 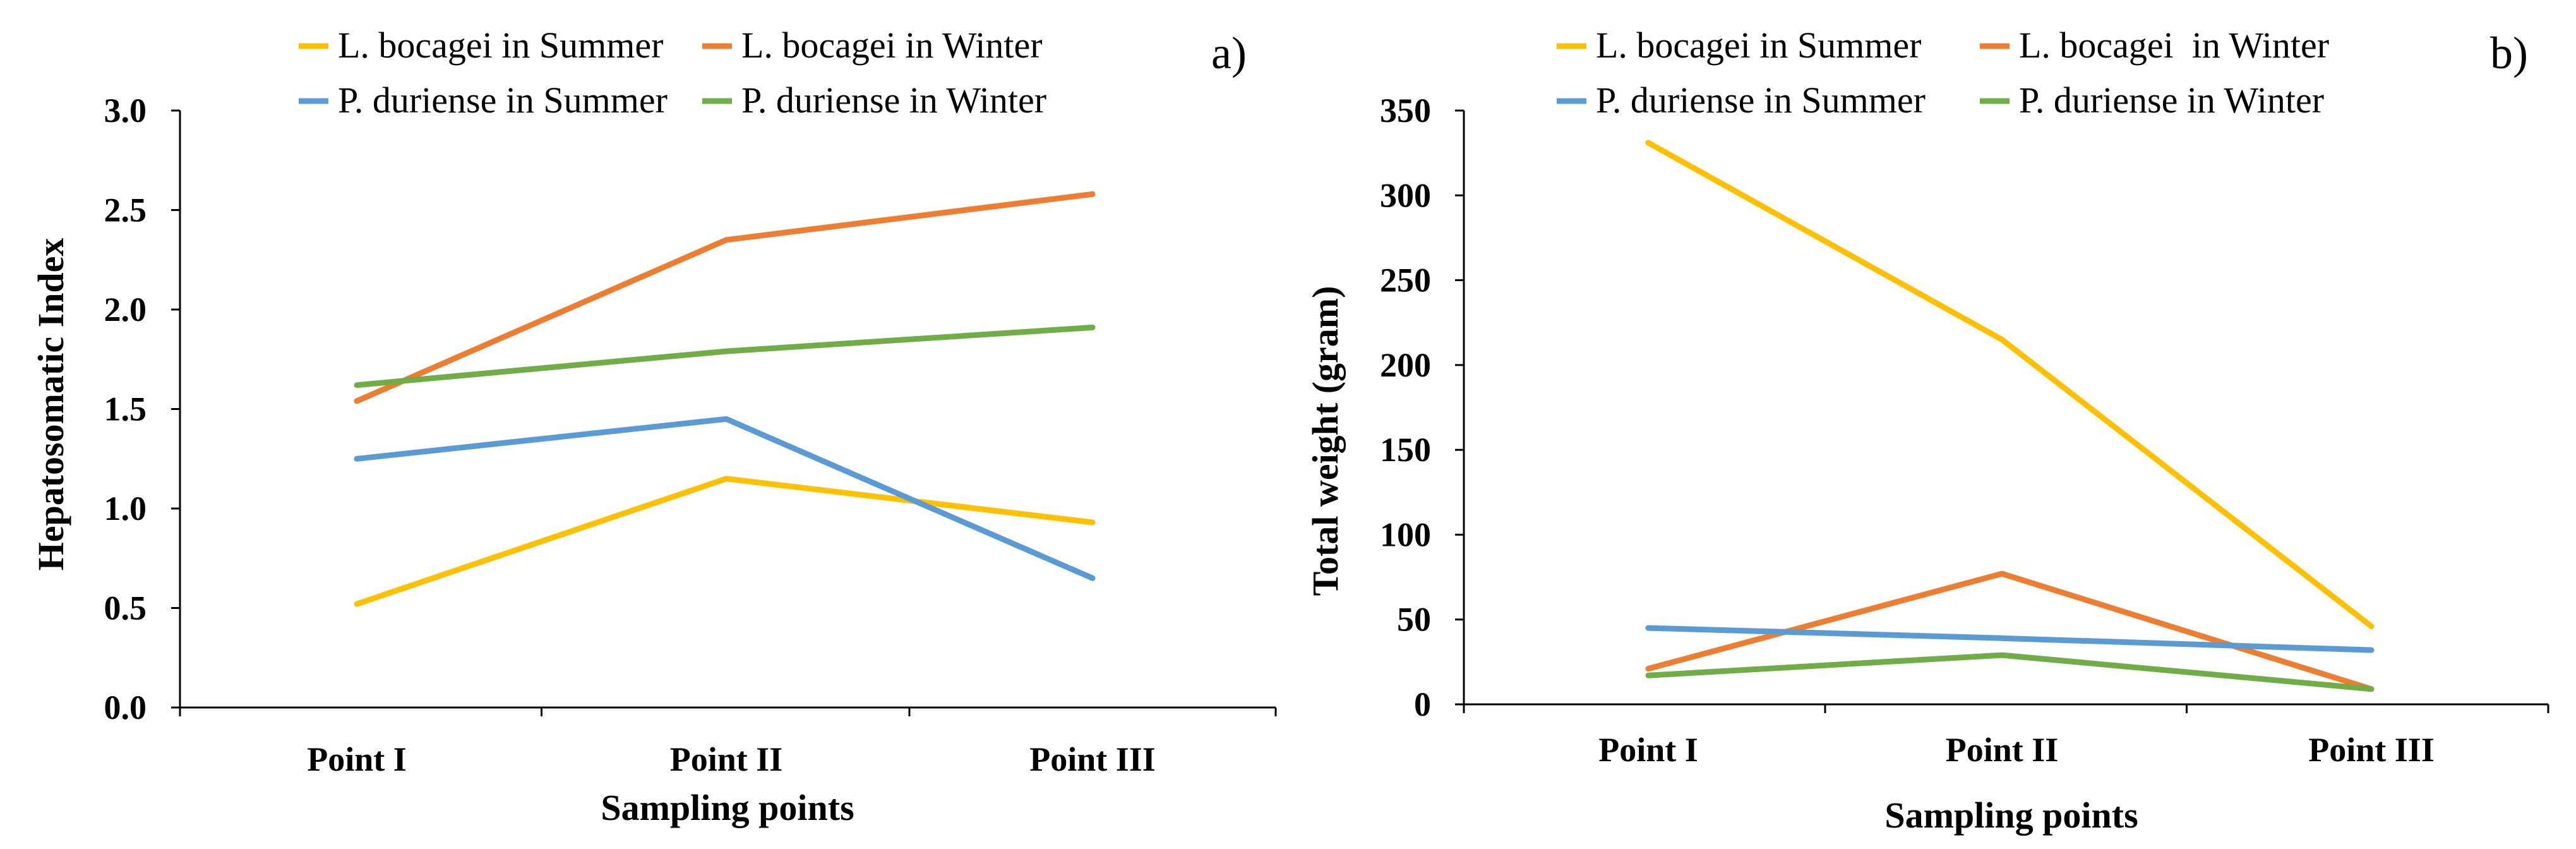 I want to click on y-tick-label: 2.5, so click(x=125, y=210).